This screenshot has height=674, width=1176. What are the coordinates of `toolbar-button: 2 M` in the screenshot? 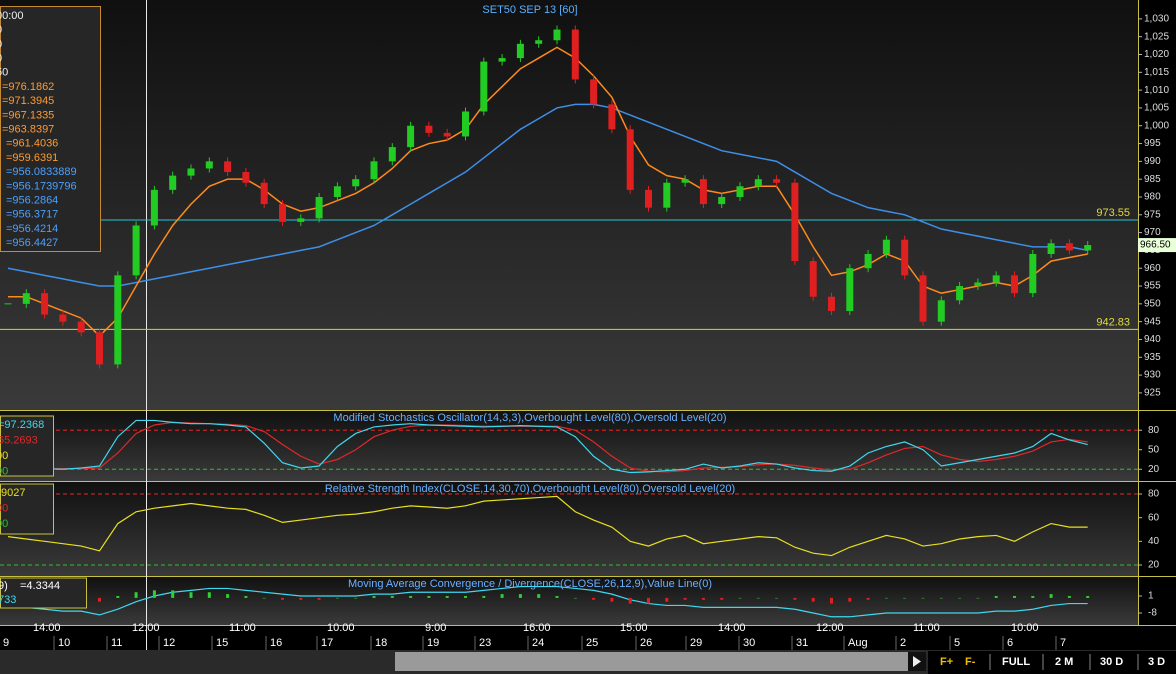 It's located at (1064, 662).